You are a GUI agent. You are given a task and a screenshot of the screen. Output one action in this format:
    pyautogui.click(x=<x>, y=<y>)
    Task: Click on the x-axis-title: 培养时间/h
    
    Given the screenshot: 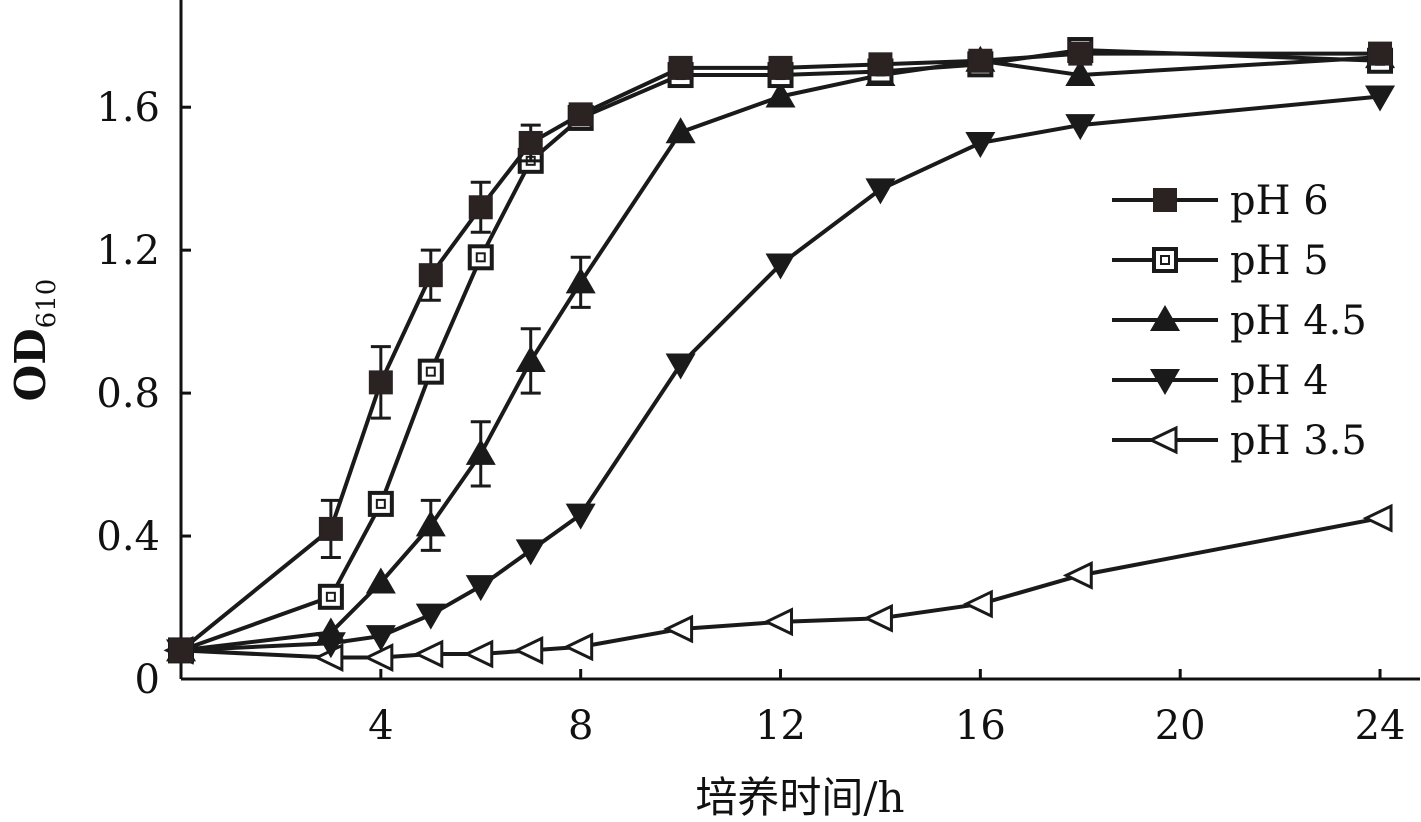 What is the action you would take?
    pyautogui.click(x=799, y=797)
    